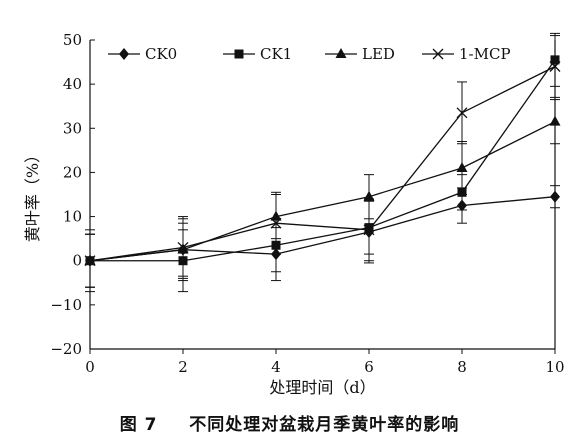  Describe the element at coordinates (72, 128) in the screenshot. I see `y-tick-label: 30` at that location.